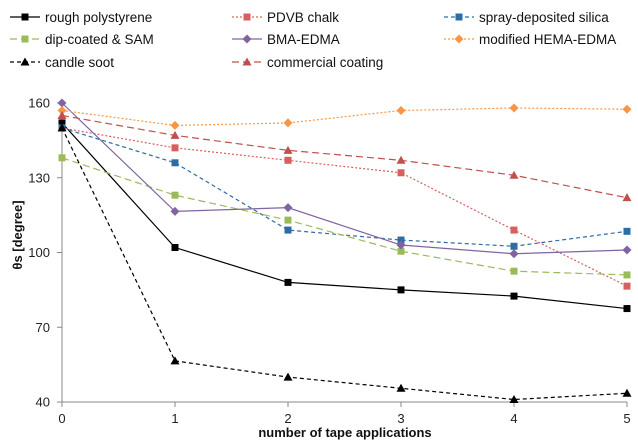 The width and height of the screenshot is (638, 440). Describe the element at coordinates (544, 17) in the screenshot. I see `legend-label: spray-deposited silica` at that location.